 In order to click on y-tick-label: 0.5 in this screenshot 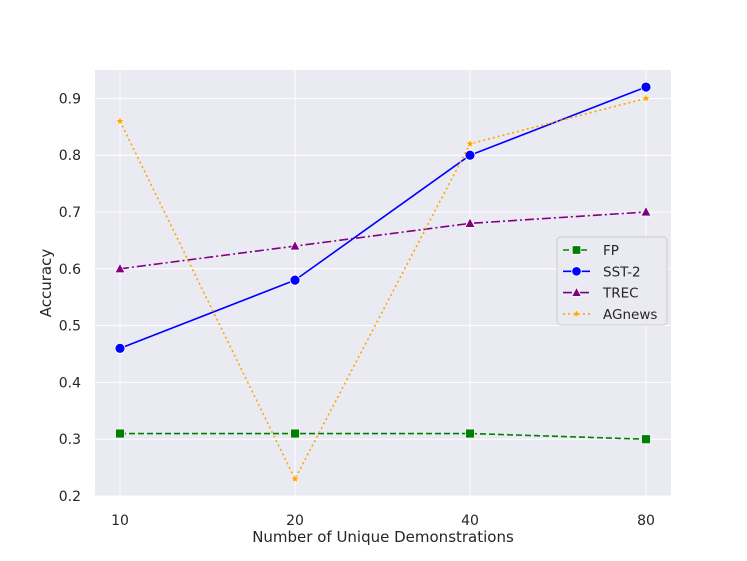, I will do `click(70, 327)`.